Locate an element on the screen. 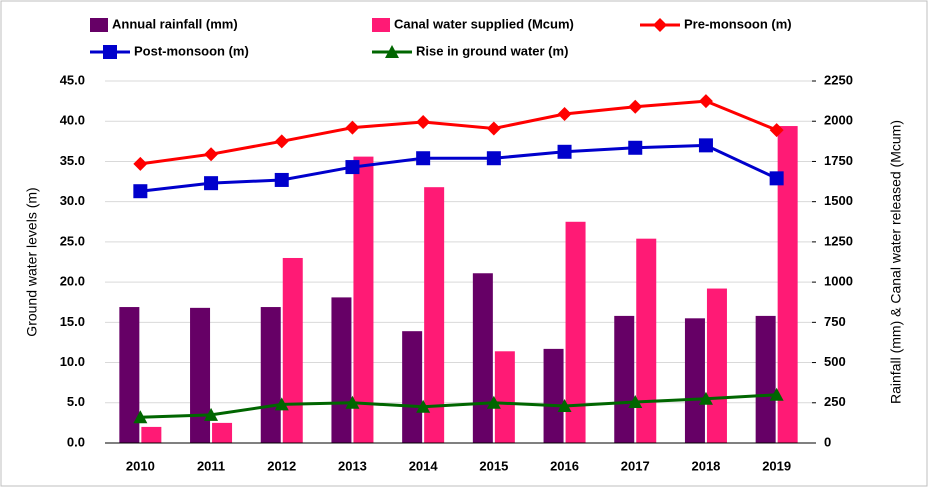 This screenshot has width=928, height=487. y2-tick-label: 1750 is located at coordinates (838, 160).